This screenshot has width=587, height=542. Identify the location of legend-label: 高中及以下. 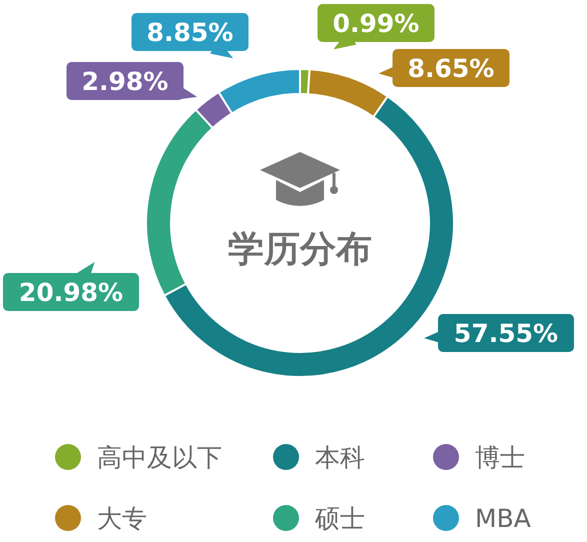
(159, 457).